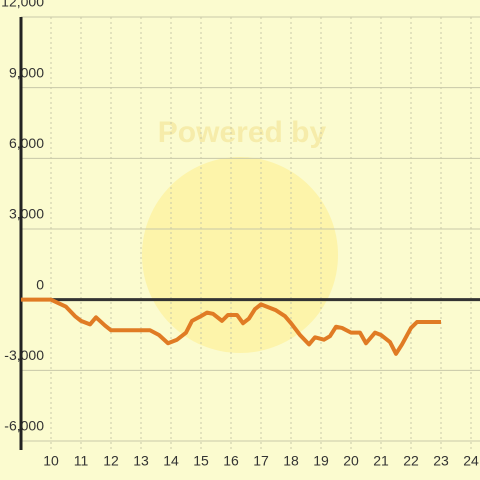 This screenshot has width=480, height=480. I want to click on x-tick-label: 18, so click(291, 461).